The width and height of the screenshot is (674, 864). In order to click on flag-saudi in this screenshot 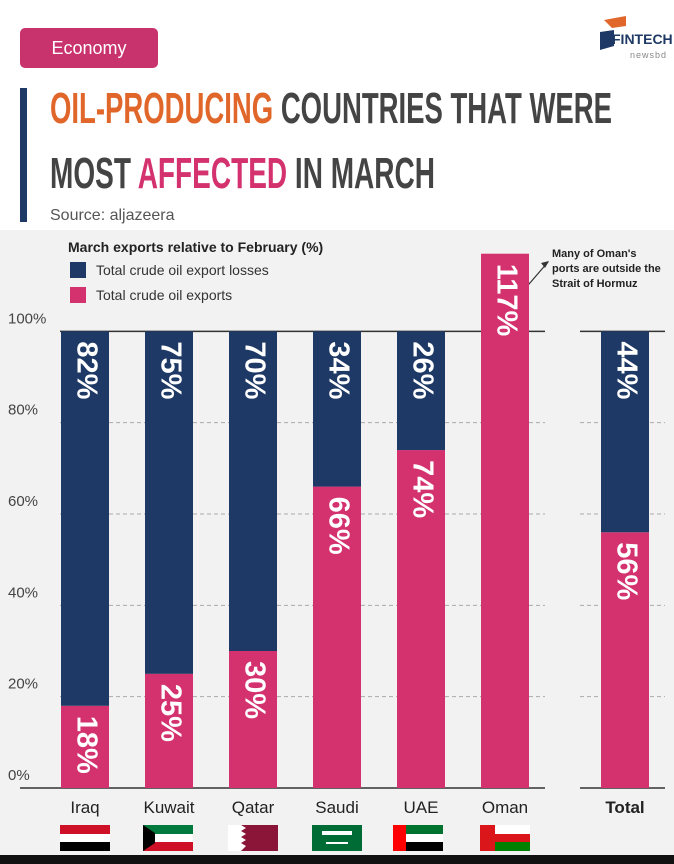, I will do `click(337, 838)`.